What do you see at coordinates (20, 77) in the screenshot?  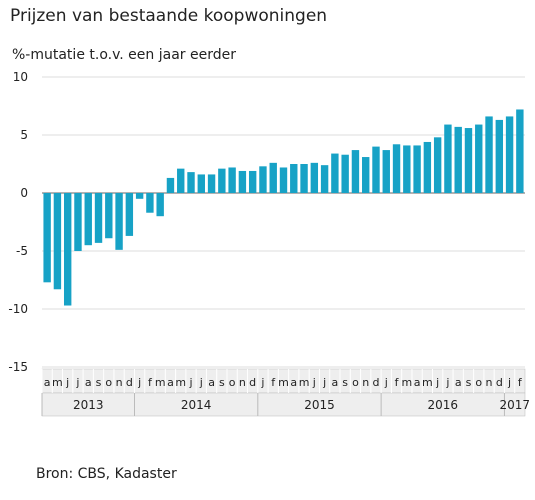 I see `y-tick-label: 10` at bounding box center [20, 77].